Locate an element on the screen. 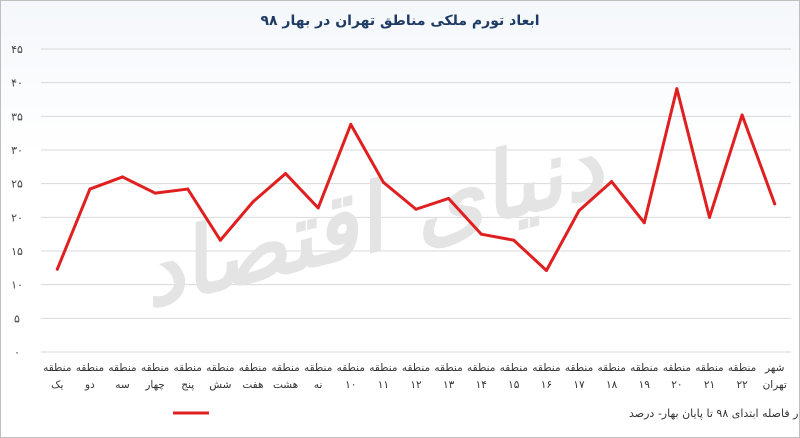  x-tick-label: منطقه ۱۵ is located at coordinates (514, 376).